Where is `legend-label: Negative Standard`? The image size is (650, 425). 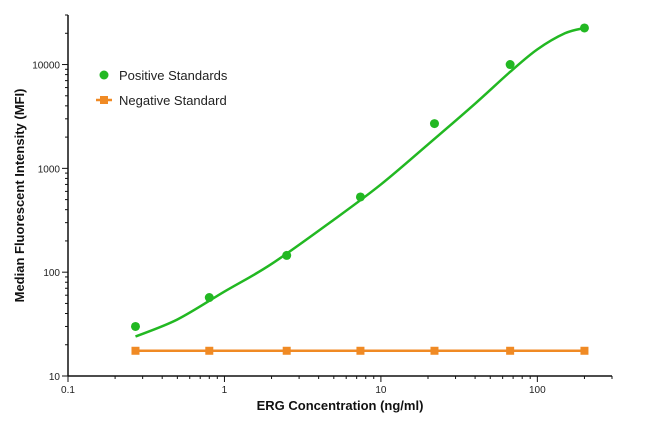 legend-label: Negative Standard is located at coordinates (173, 100).